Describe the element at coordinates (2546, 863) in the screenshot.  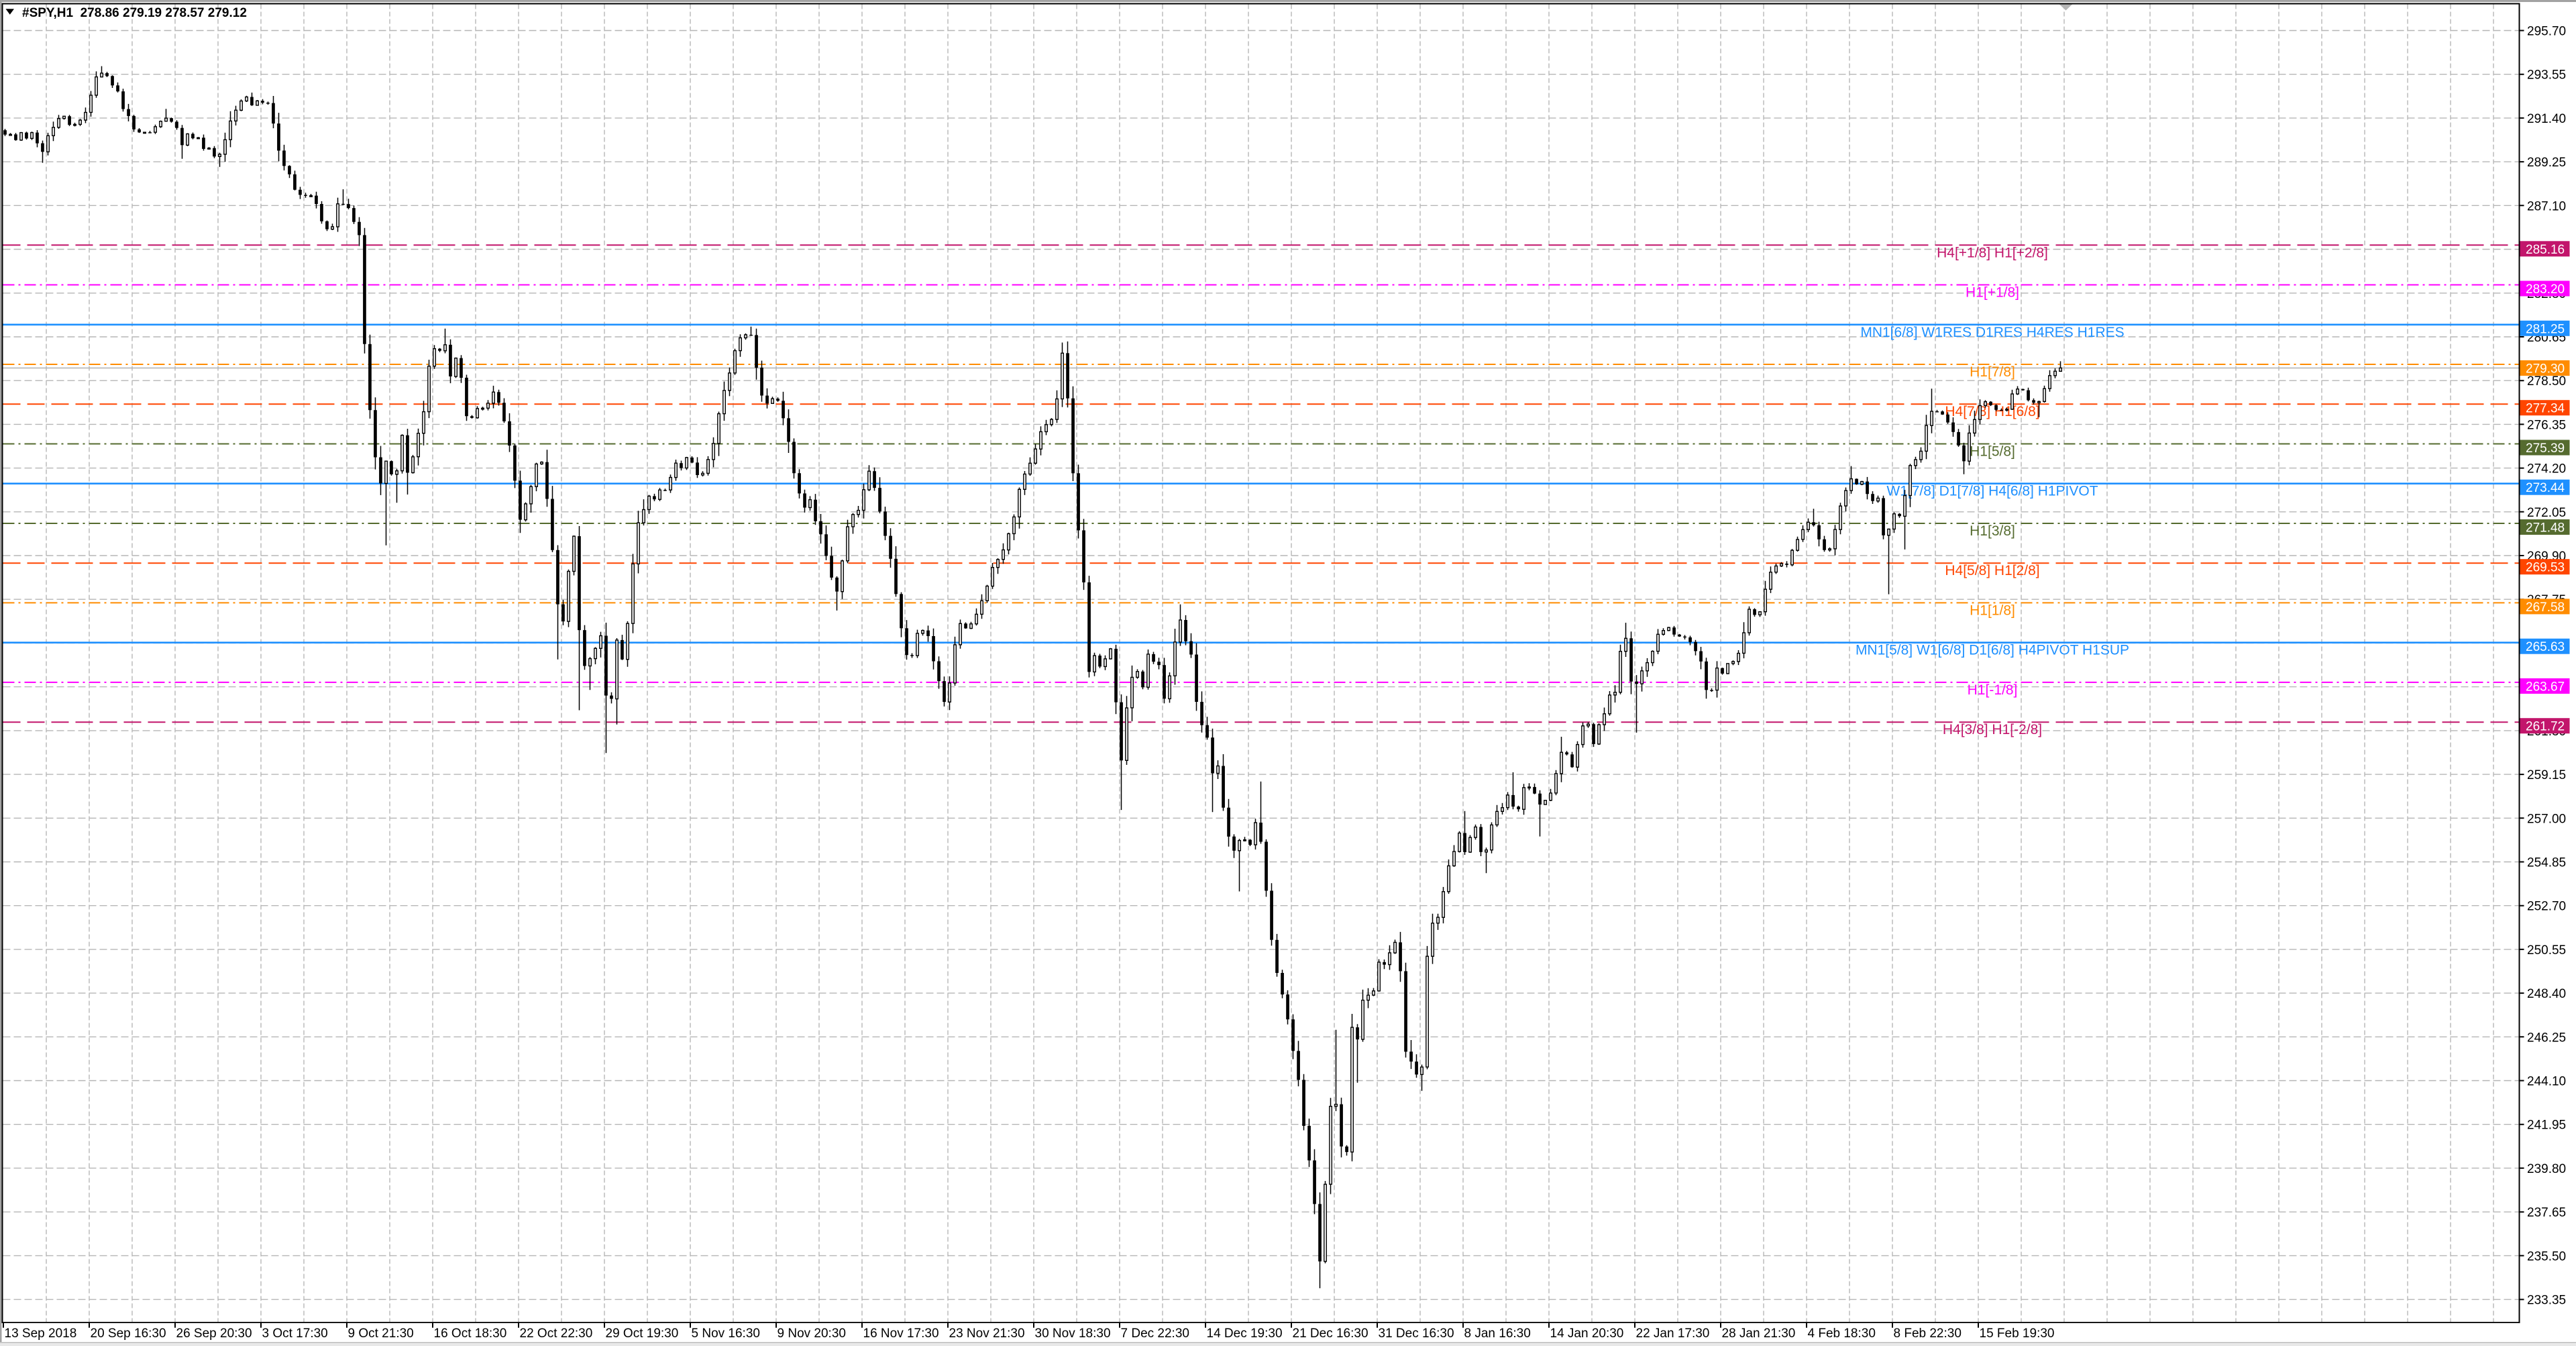
I see `svg-text: 254.85` at that location.